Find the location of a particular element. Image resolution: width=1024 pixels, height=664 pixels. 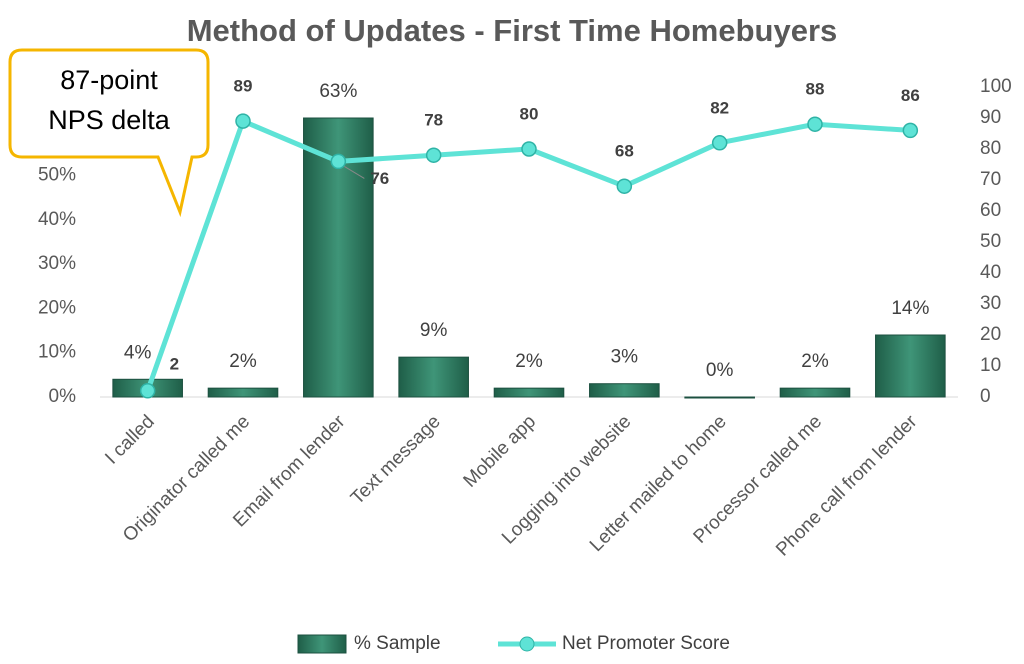

y2-tick-label: 10 is located at coordinates (990, 365).